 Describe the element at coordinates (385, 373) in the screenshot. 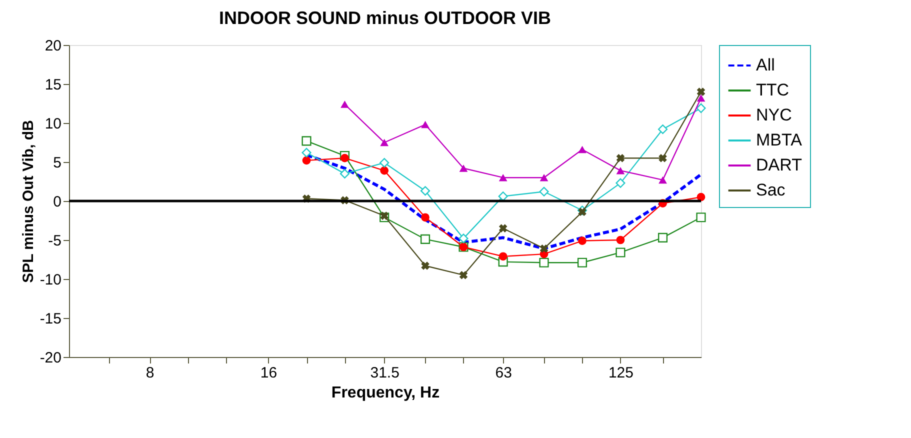

I see `x-tick-label: 31.5` at that location.